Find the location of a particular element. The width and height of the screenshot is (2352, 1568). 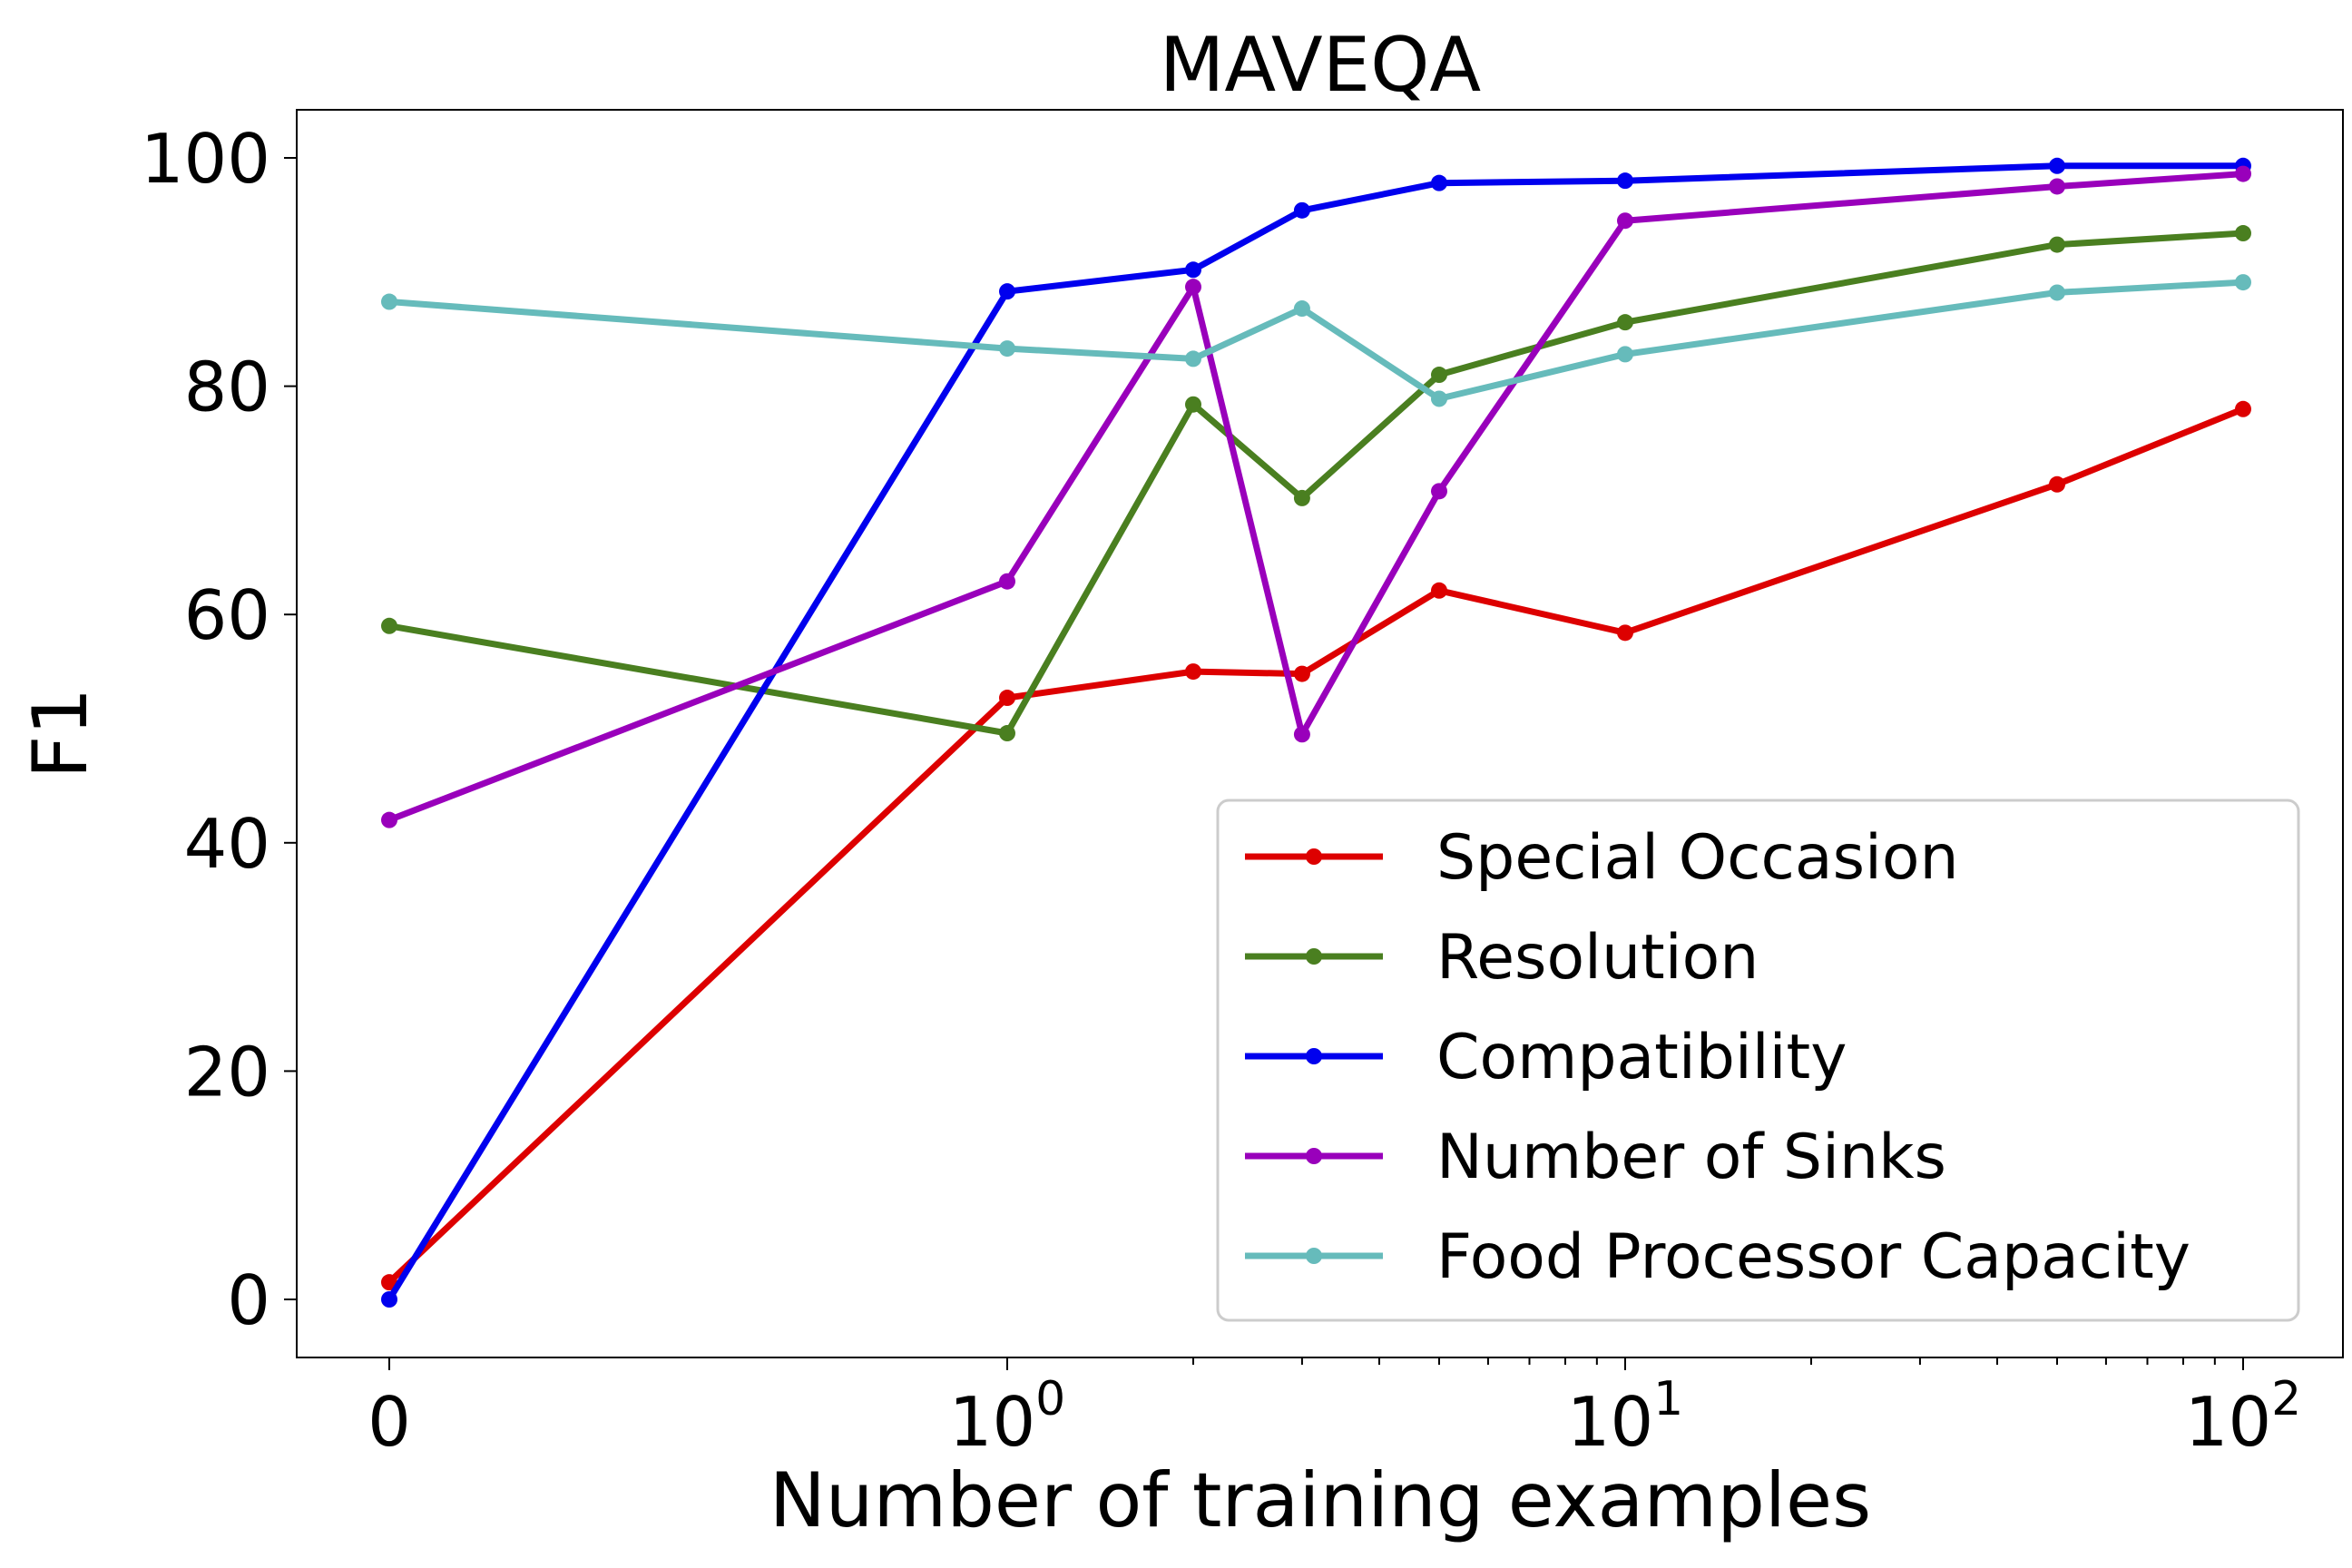

x-tick-label: 10¹ is located at coordinates (1625, 1417).